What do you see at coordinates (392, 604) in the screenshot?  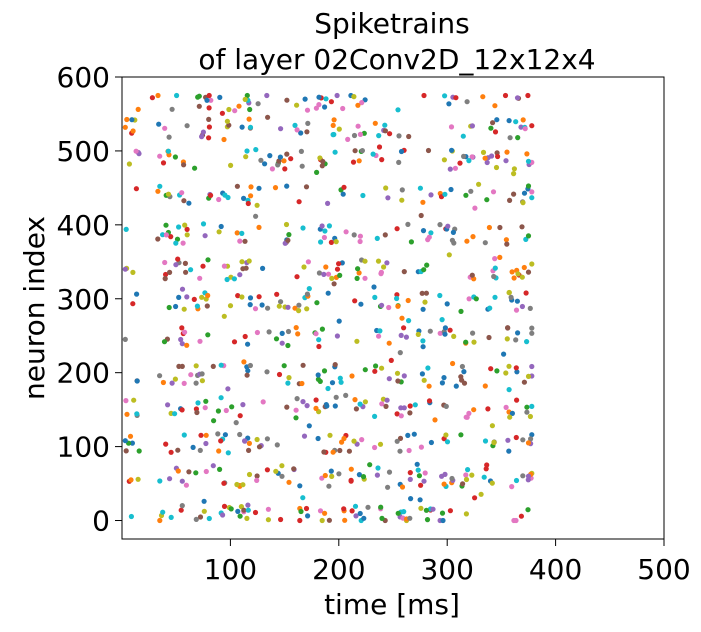 I see `x-axis-label: time [ms]` at bounding box center [392, 604].